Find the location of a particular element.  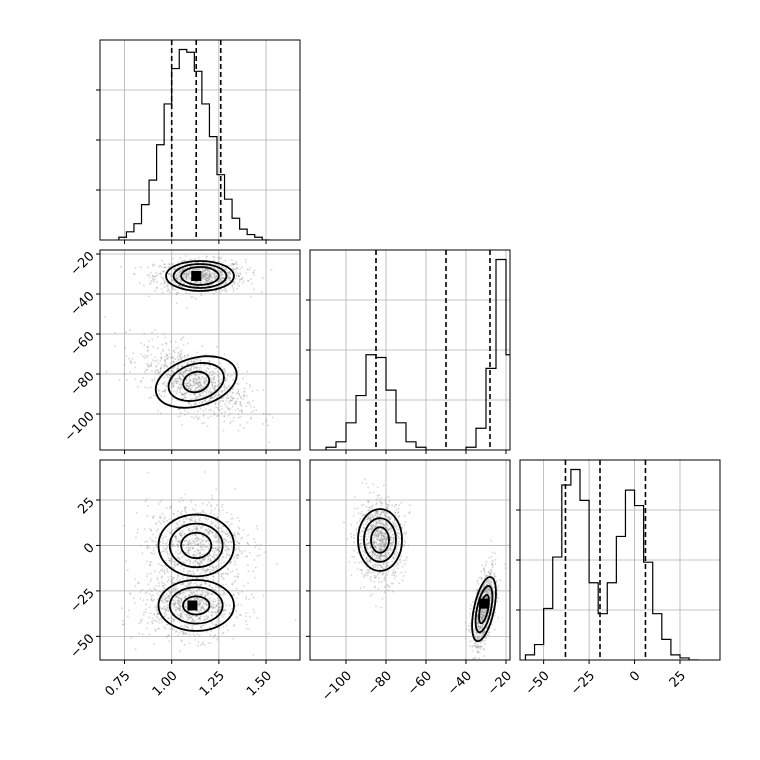

density-contour is located at coordinates (196, 382).